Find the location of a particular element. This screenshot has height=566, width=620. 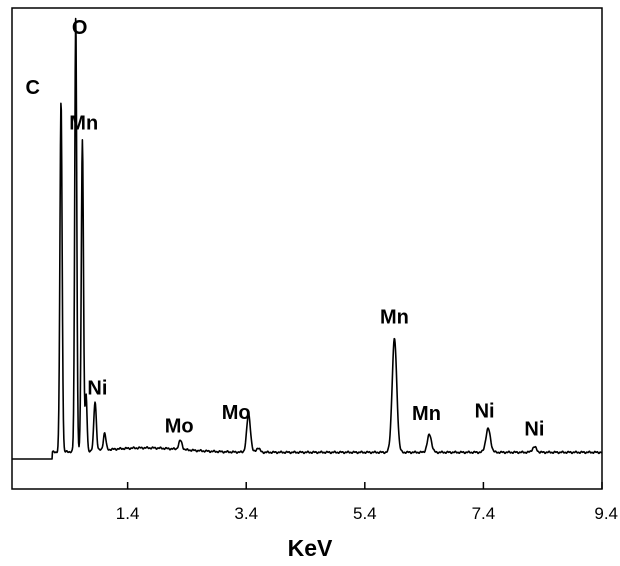

x-tick-label: 5.4 is located at coordinates (365, 513).